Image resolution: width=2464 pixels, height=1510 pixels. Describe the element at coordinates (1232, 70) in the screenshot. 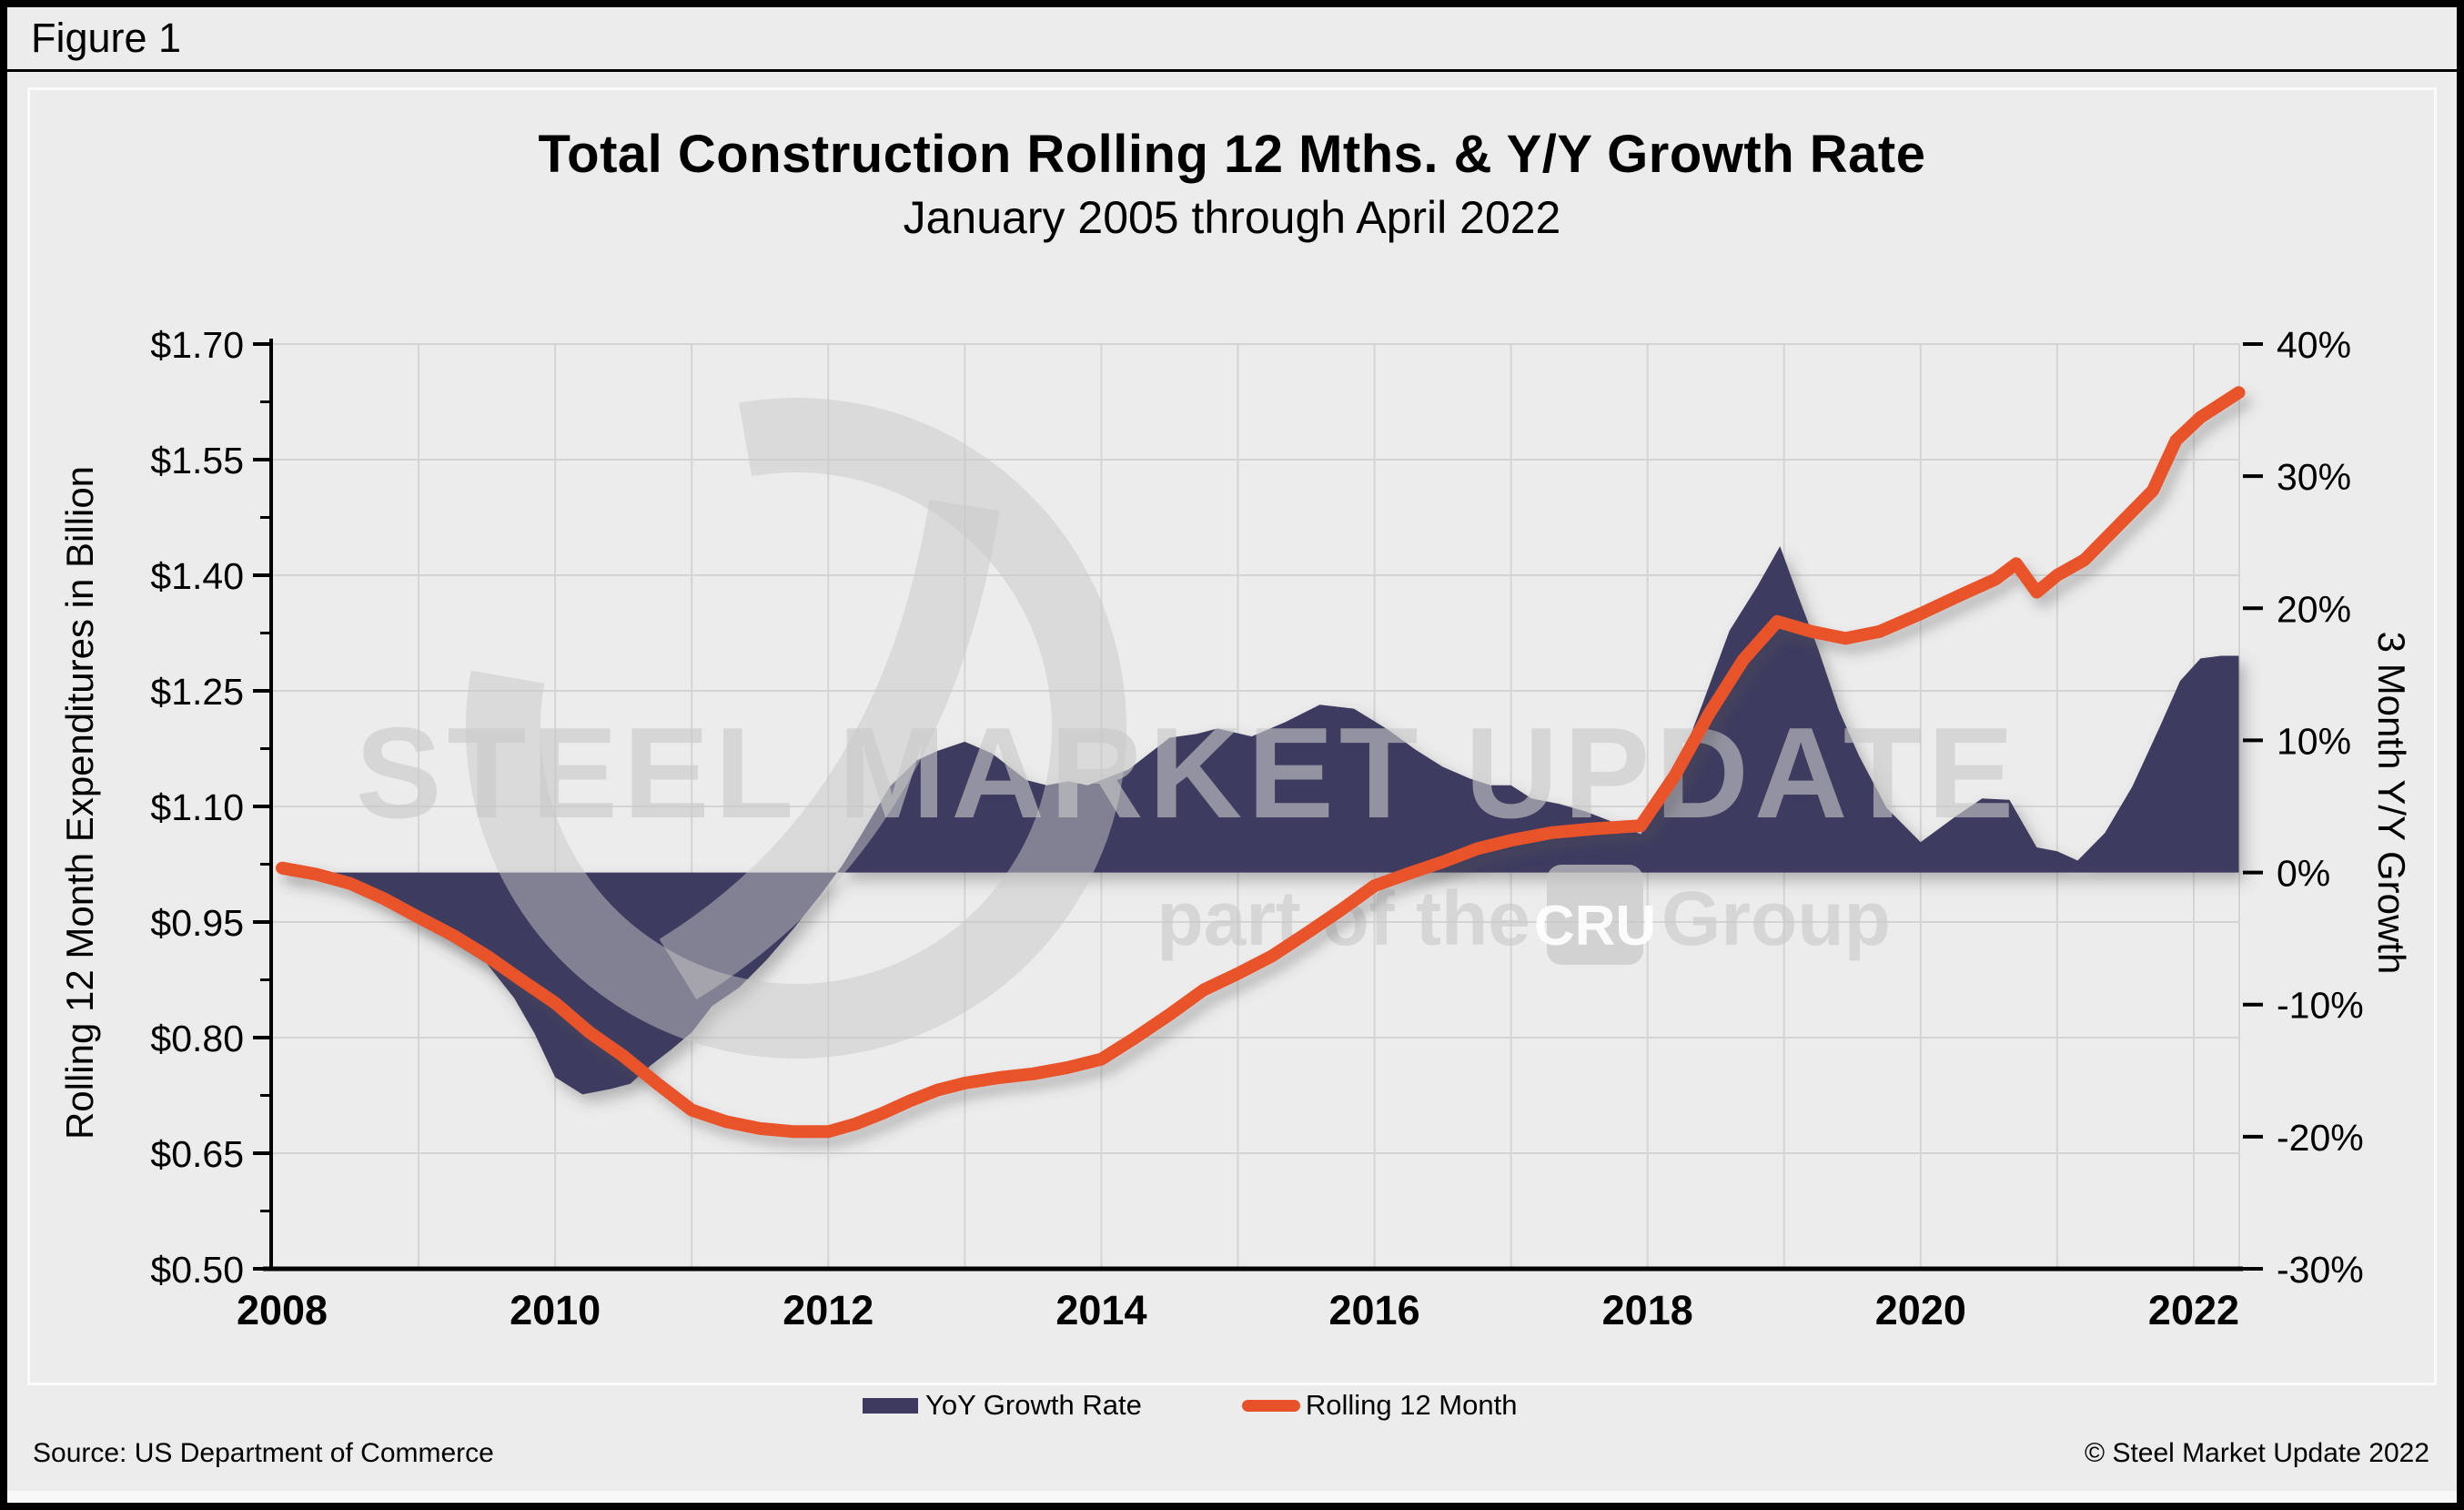

I see `header-divider` at that location.